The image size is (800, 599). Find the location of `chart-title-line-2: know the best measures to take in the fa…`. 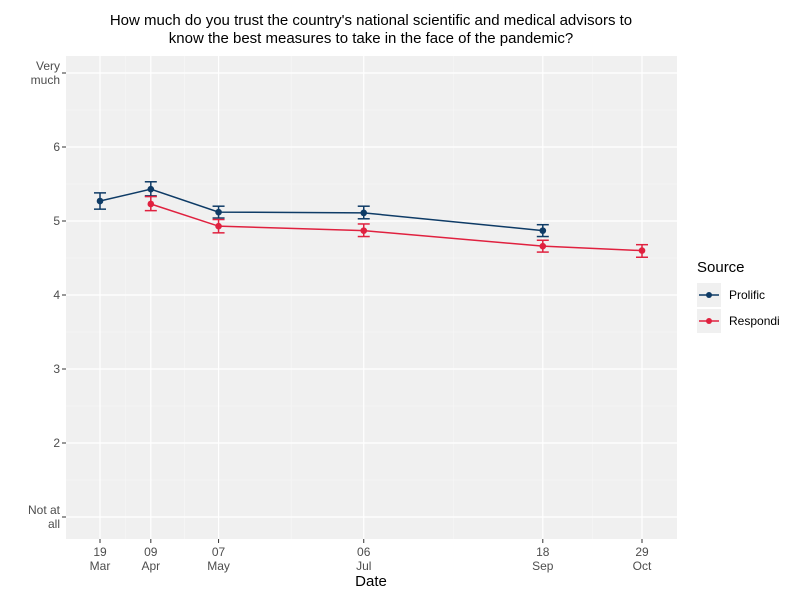

chart-title-line-2: know the best measures to take in the fa… is located at coordinates (371, 38).